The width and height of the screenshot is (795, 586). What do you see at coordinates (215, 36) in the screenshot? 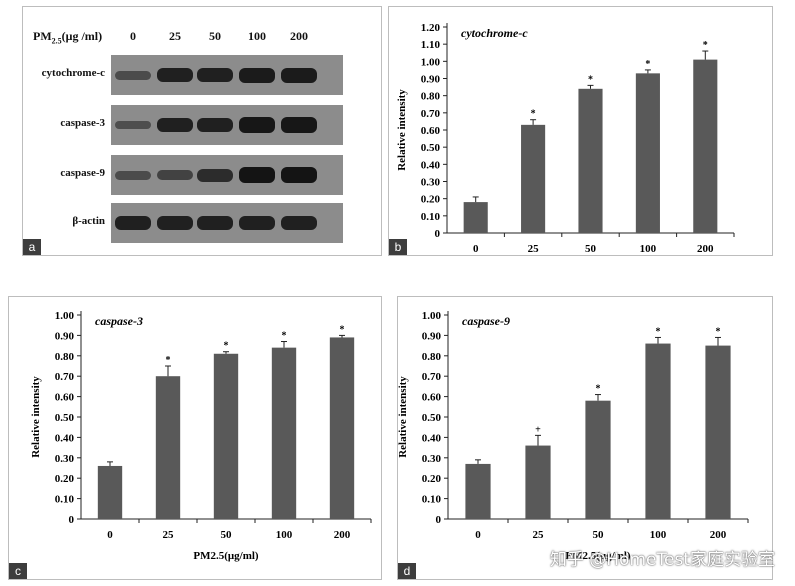
I see `blot-lane-label: 50` at bounding box center [215, 36].